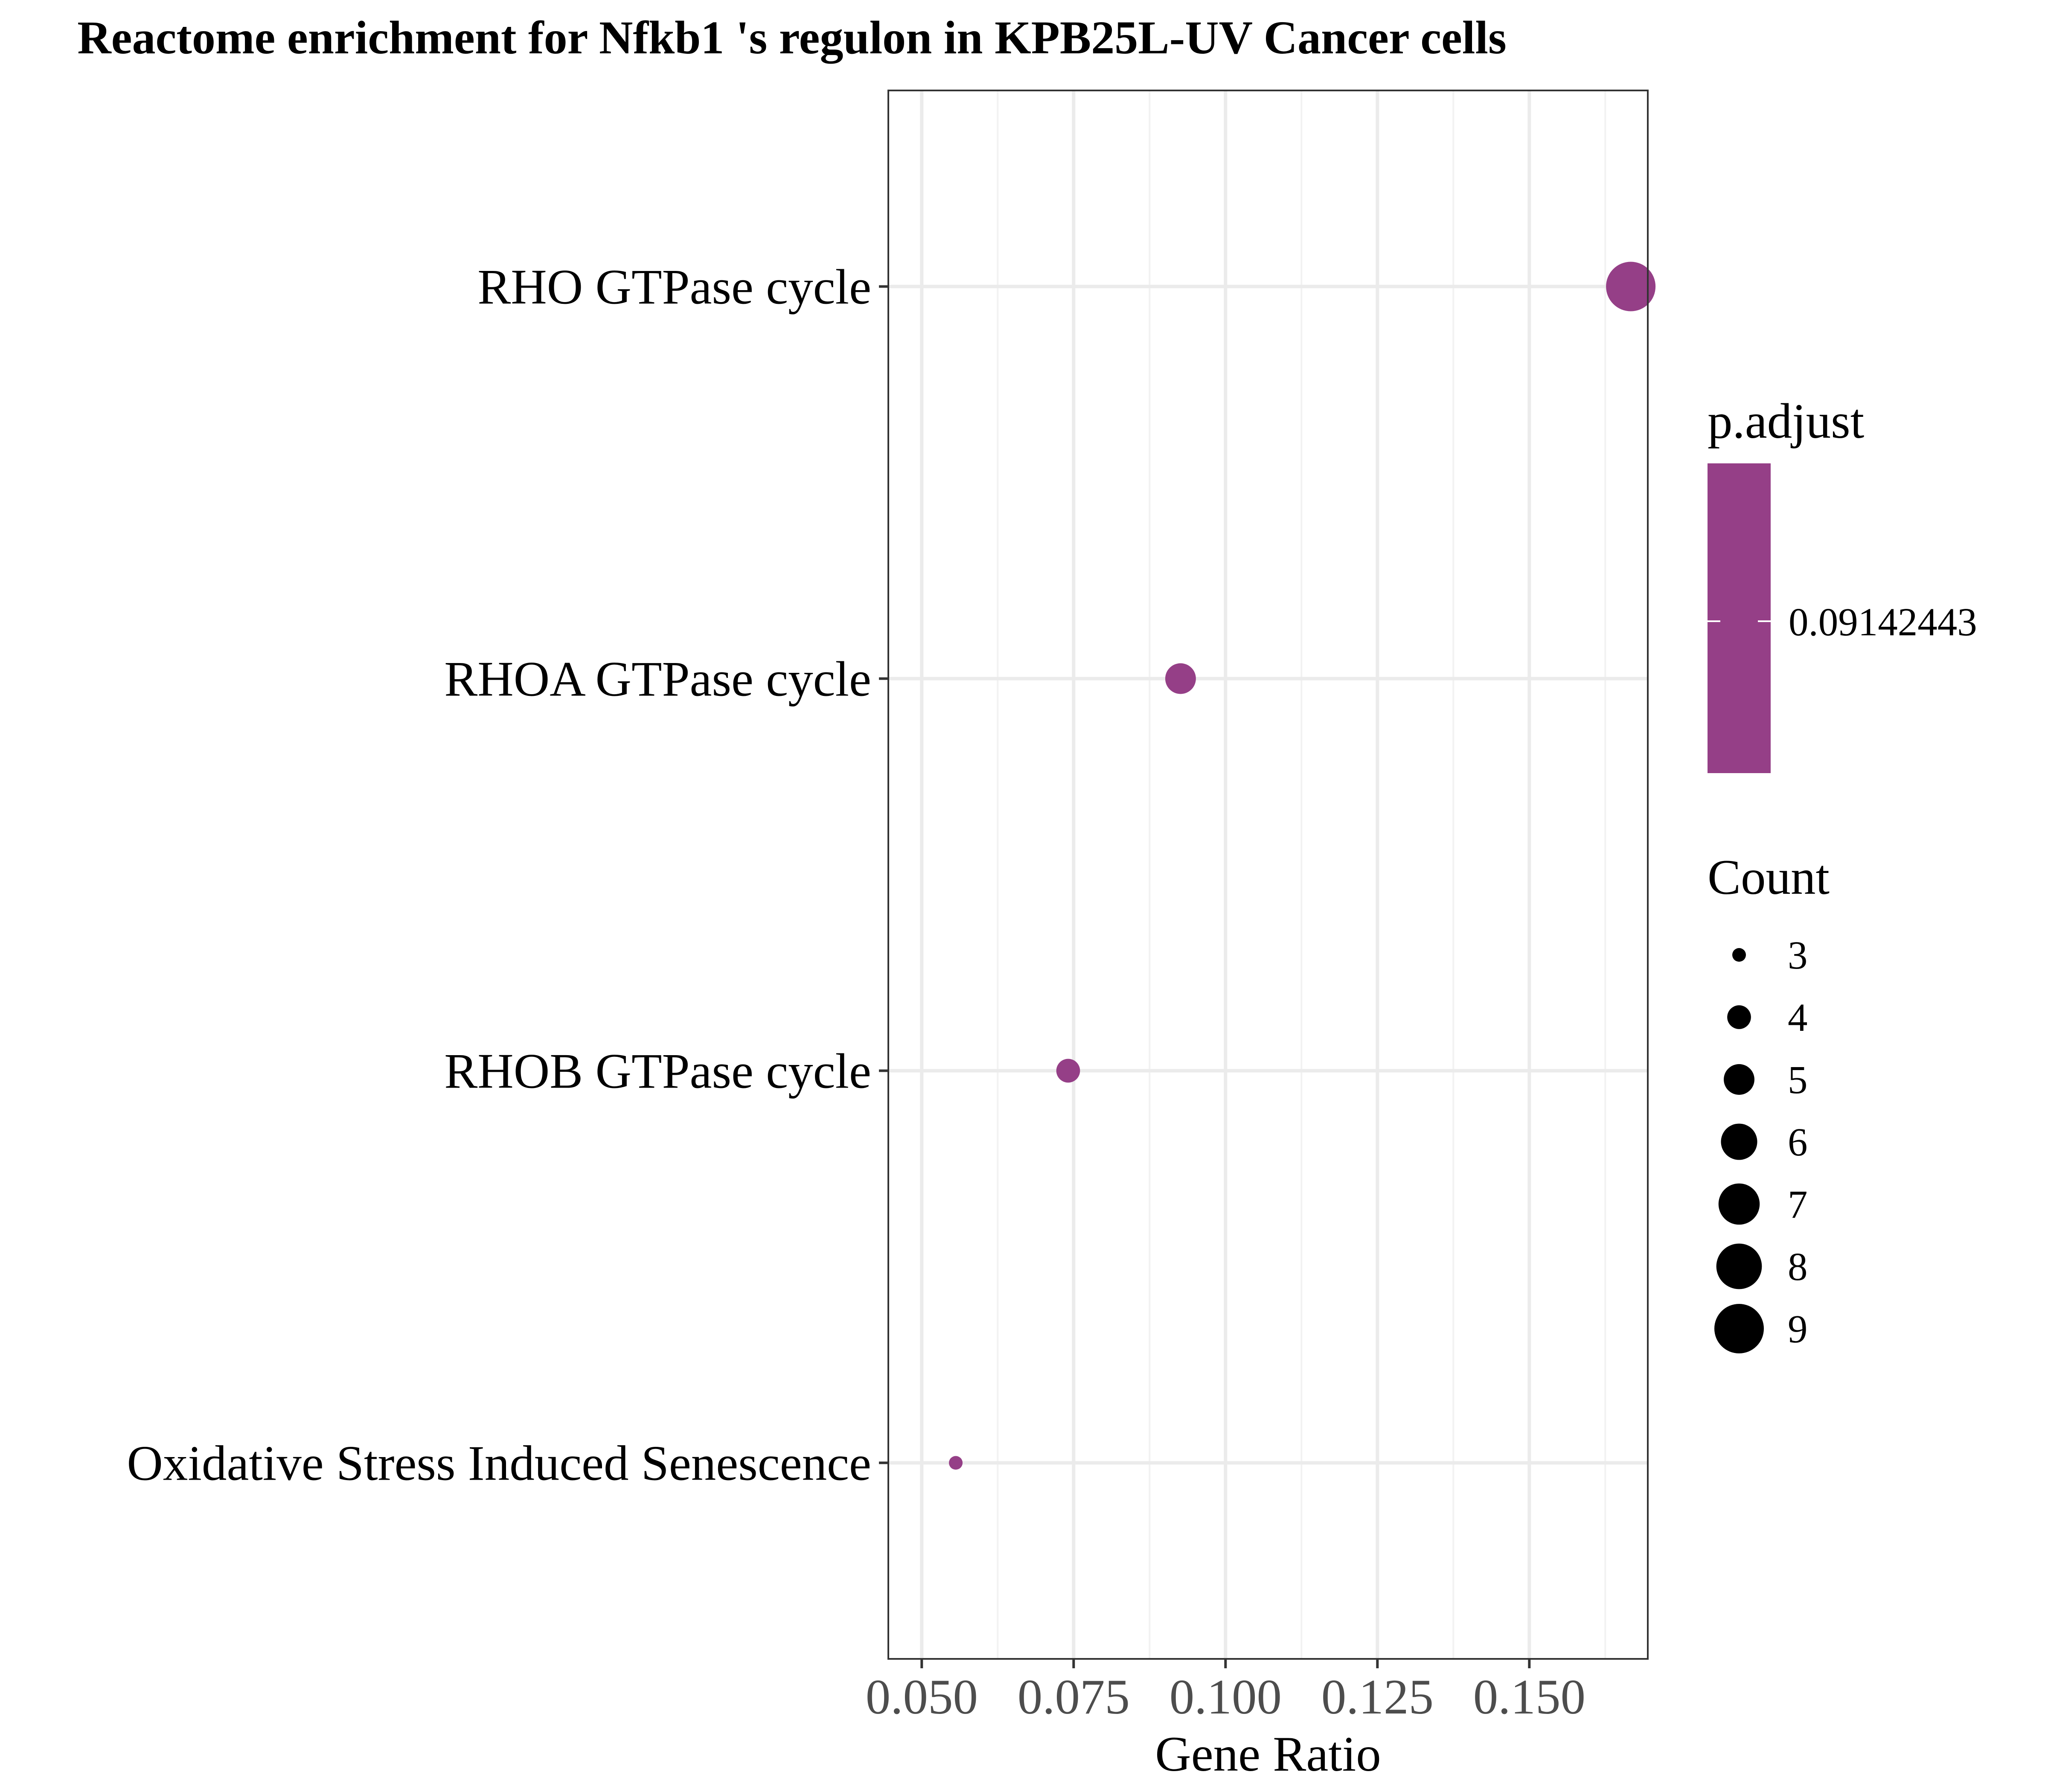 This screenshot has width=2048, height=1792. Describe the element at coordinates (499, 1463) in the screenshot. I see `y-tick-label: Oxidative Stress Induced Senescence` at that location.